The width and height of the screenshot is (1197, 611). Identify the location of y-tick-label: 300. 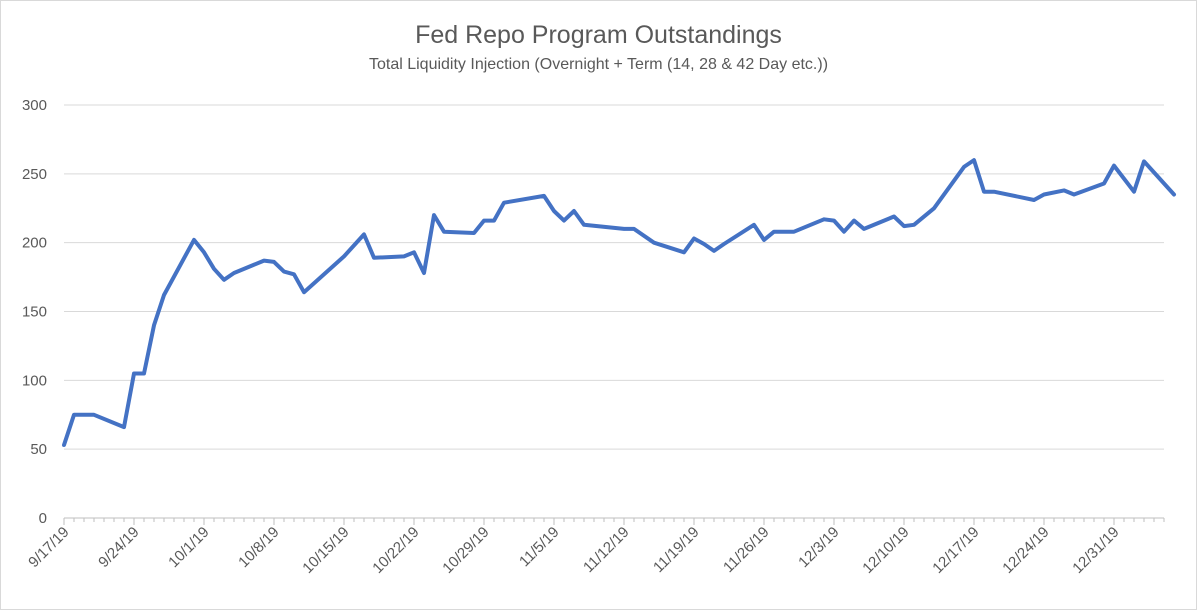
(34, 105).